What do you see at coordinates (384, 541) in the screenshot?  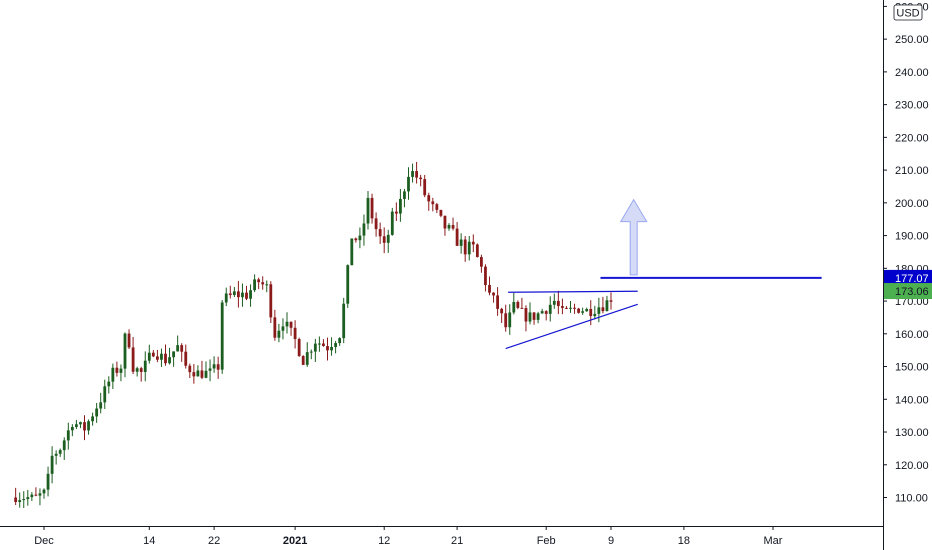 I see `time-tick-label: 12` at bounding box center [384, 541].